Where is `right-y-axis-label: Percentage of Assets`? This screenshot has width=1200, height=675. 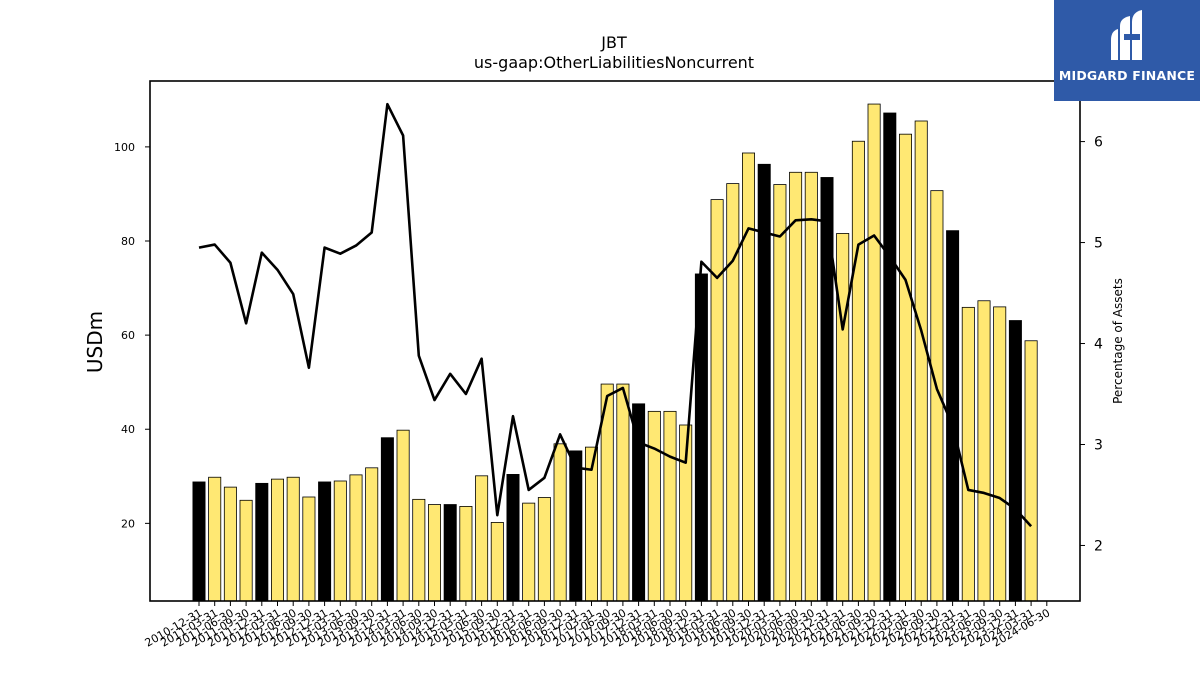
right-y-axis-label: Percentage of Assets is located at coordinates (1118, 341).